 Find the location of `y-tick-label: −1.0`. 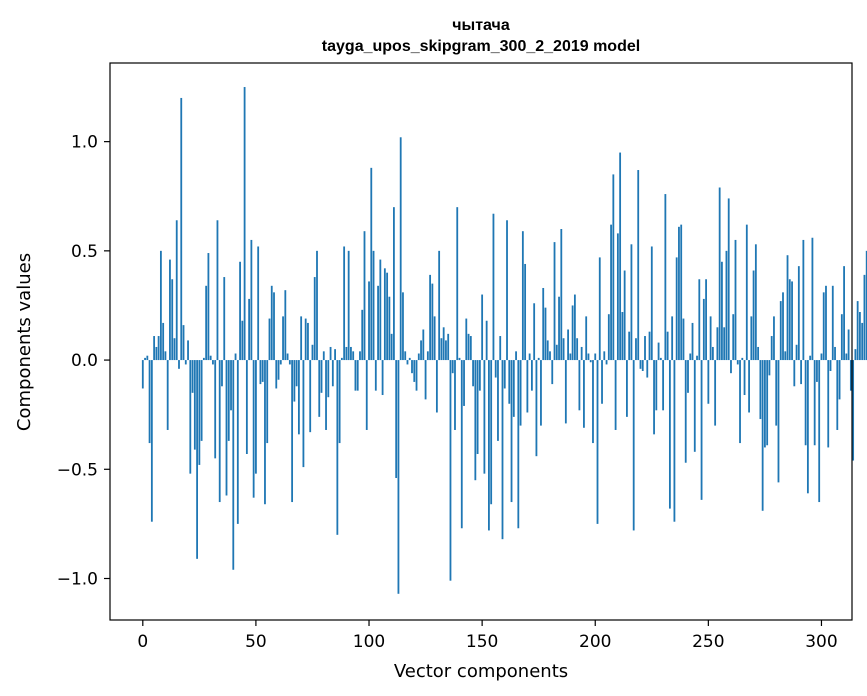

y-tick-label: −1.0 is located at coordinates (77, 579).